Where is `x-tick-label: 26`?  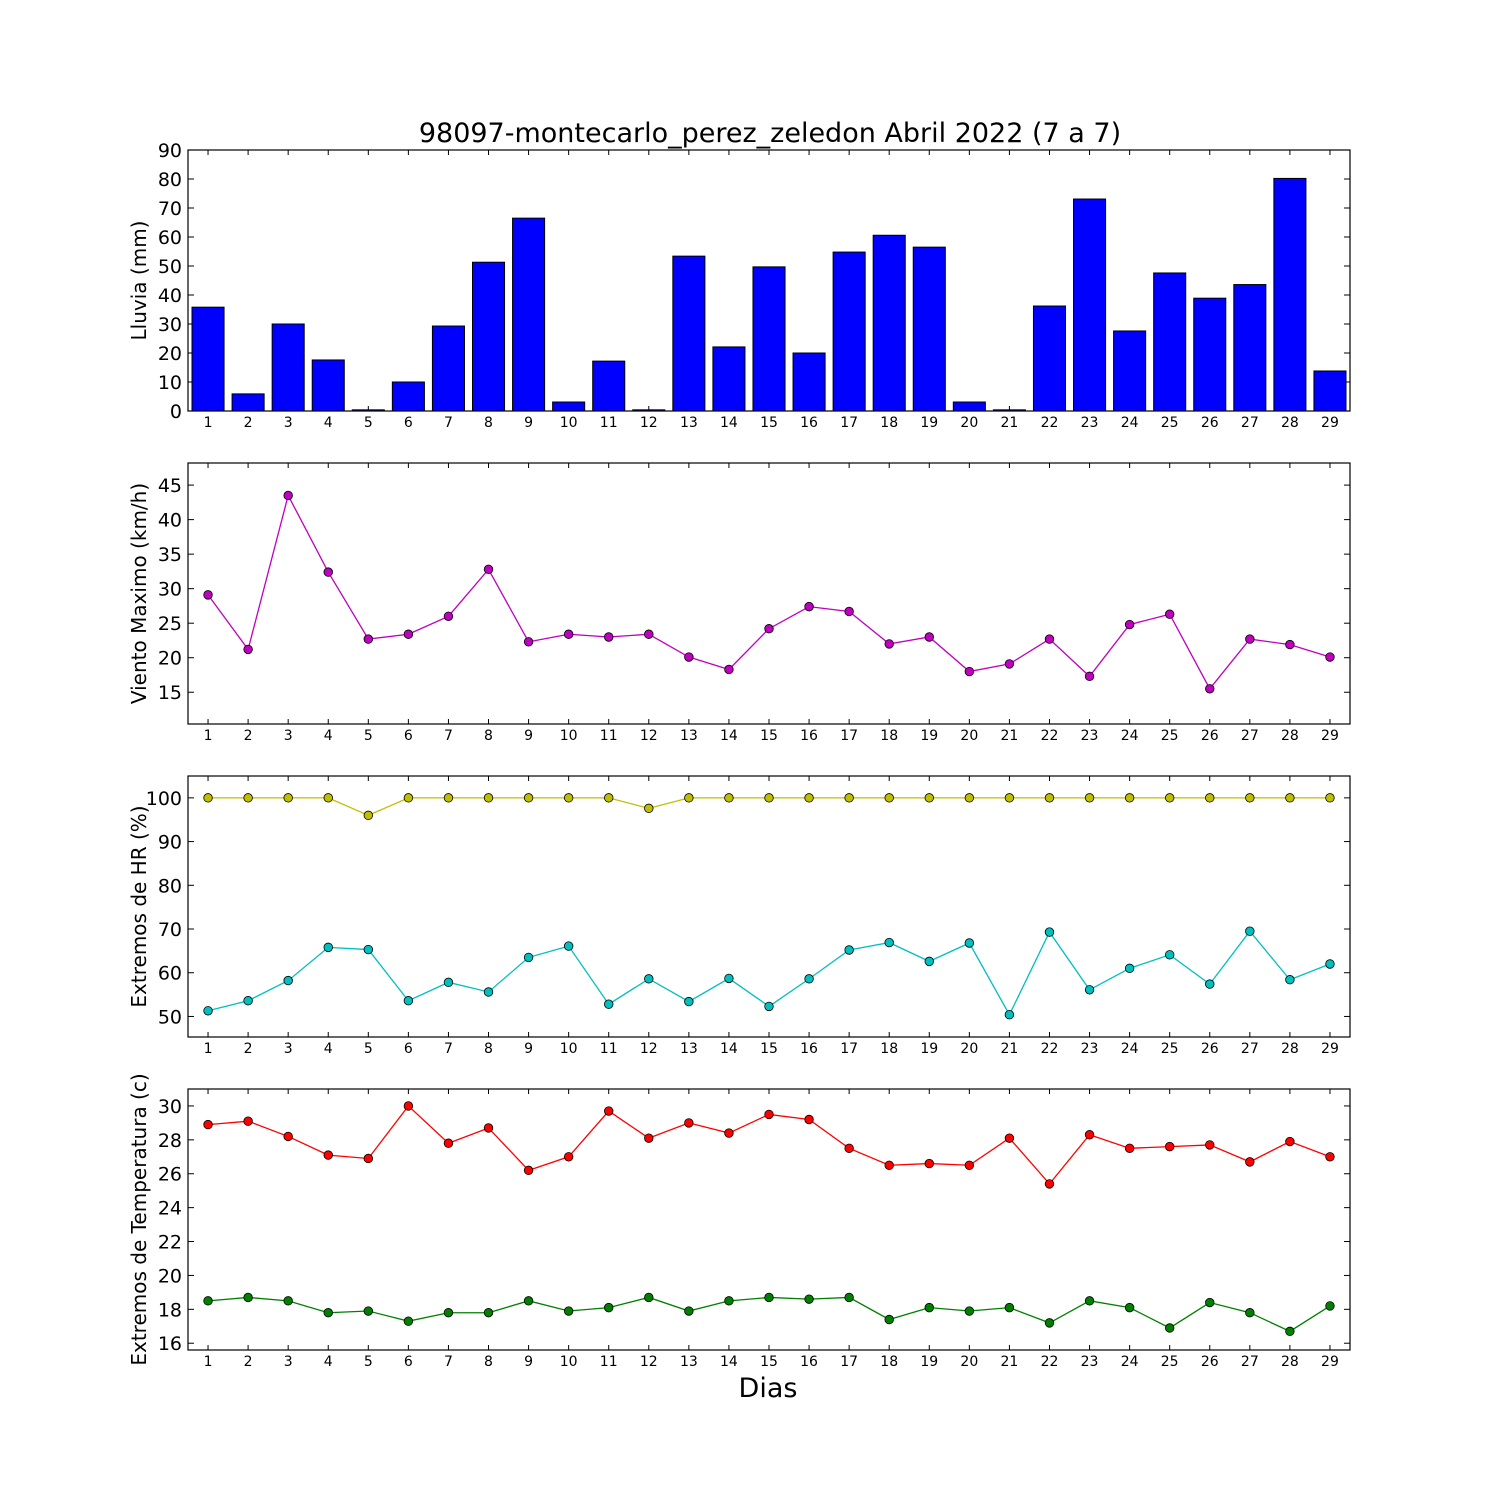
x-tick-label: 26 is located at coordinates (1210, 736).